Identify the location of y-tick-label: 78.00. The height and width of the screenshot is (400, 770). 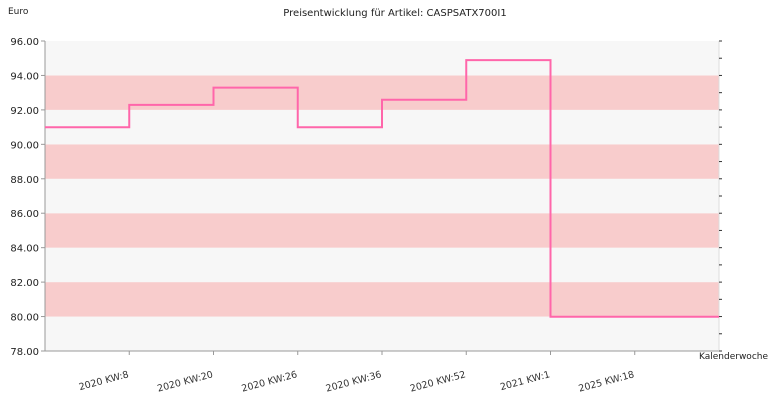
(24, 352).